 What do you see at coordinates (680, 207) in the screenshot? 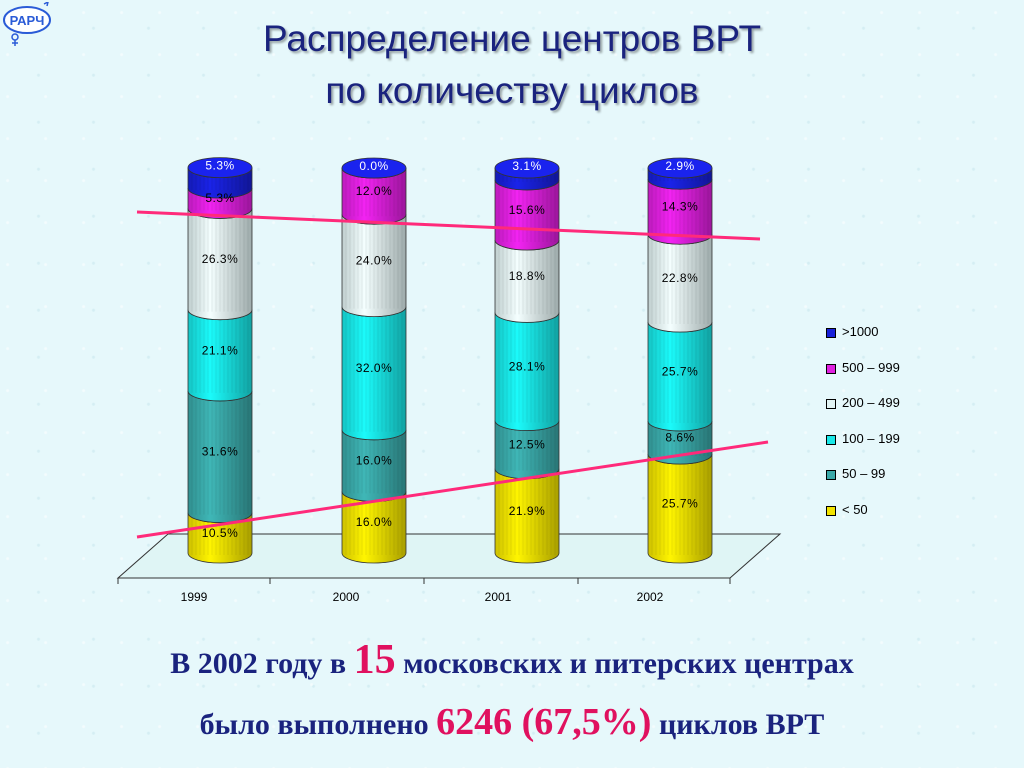
I see `data-label: 14.3%` at bounding box center [680, 207].